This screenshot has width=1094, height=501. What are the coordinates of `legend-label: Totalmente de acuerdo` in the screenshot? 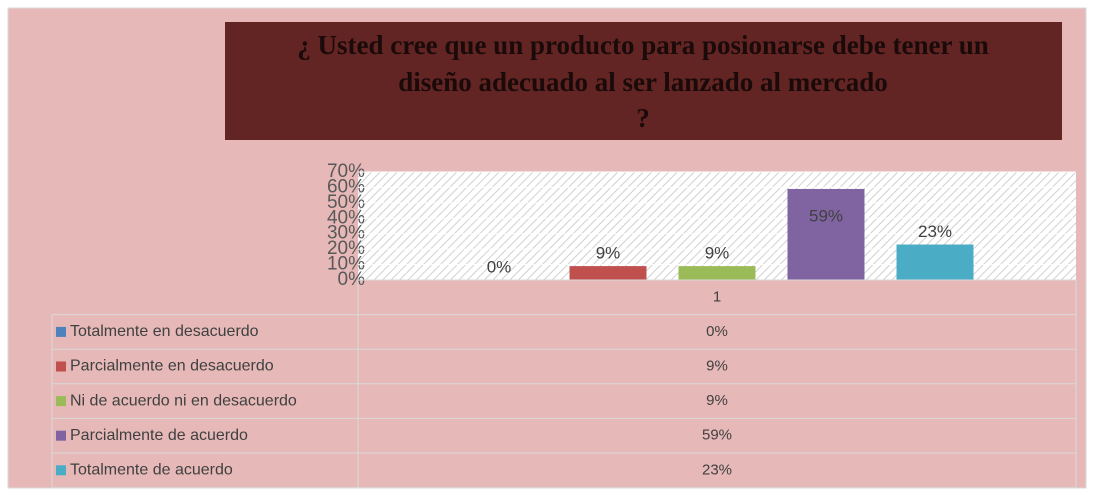 It's located at (151, 470).